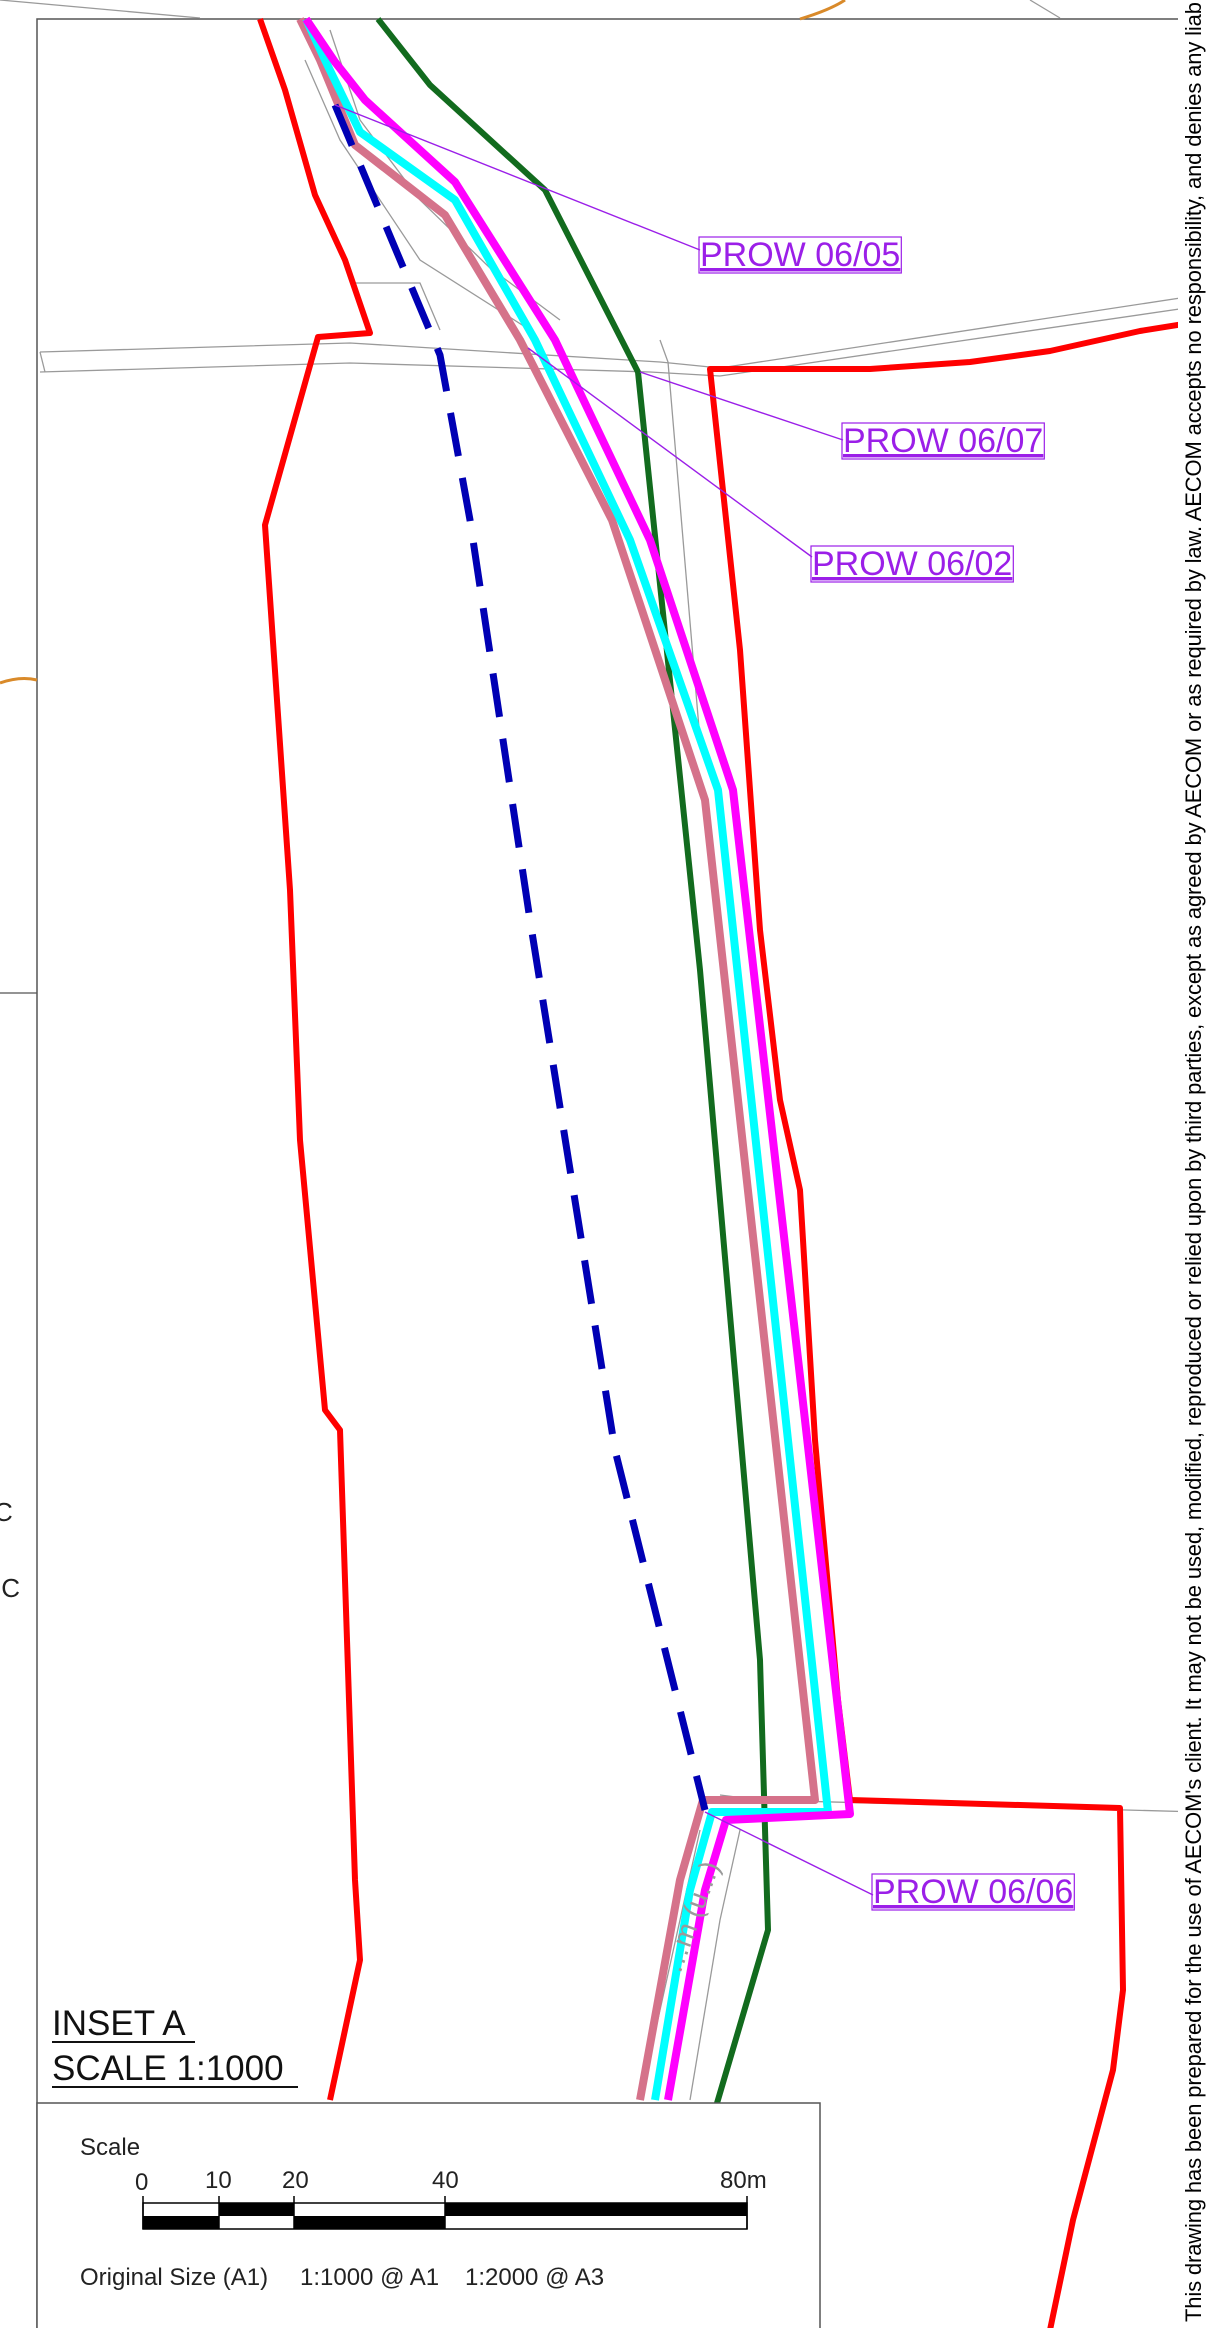 This screenshot has height=2328, width=1209. What do you see at coordinates (295, 2180) in the screenshot?
I see `scale-tick-20: 20` at bounding box center [295, 2180].